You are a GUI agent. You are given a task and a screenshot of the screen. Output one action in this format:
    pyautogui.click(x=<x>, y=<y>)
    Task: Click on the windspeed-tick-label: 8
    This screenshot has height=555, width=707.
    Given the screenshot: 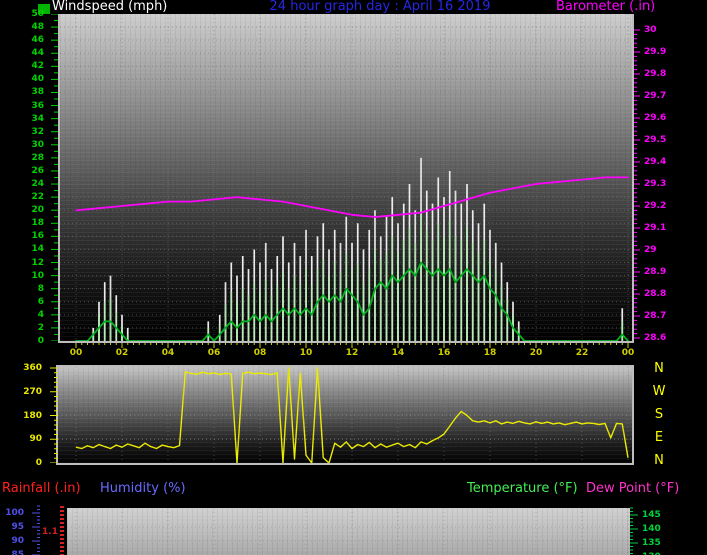 What is the action you would take?
    pyautogui.click(x=40, y=288)
    